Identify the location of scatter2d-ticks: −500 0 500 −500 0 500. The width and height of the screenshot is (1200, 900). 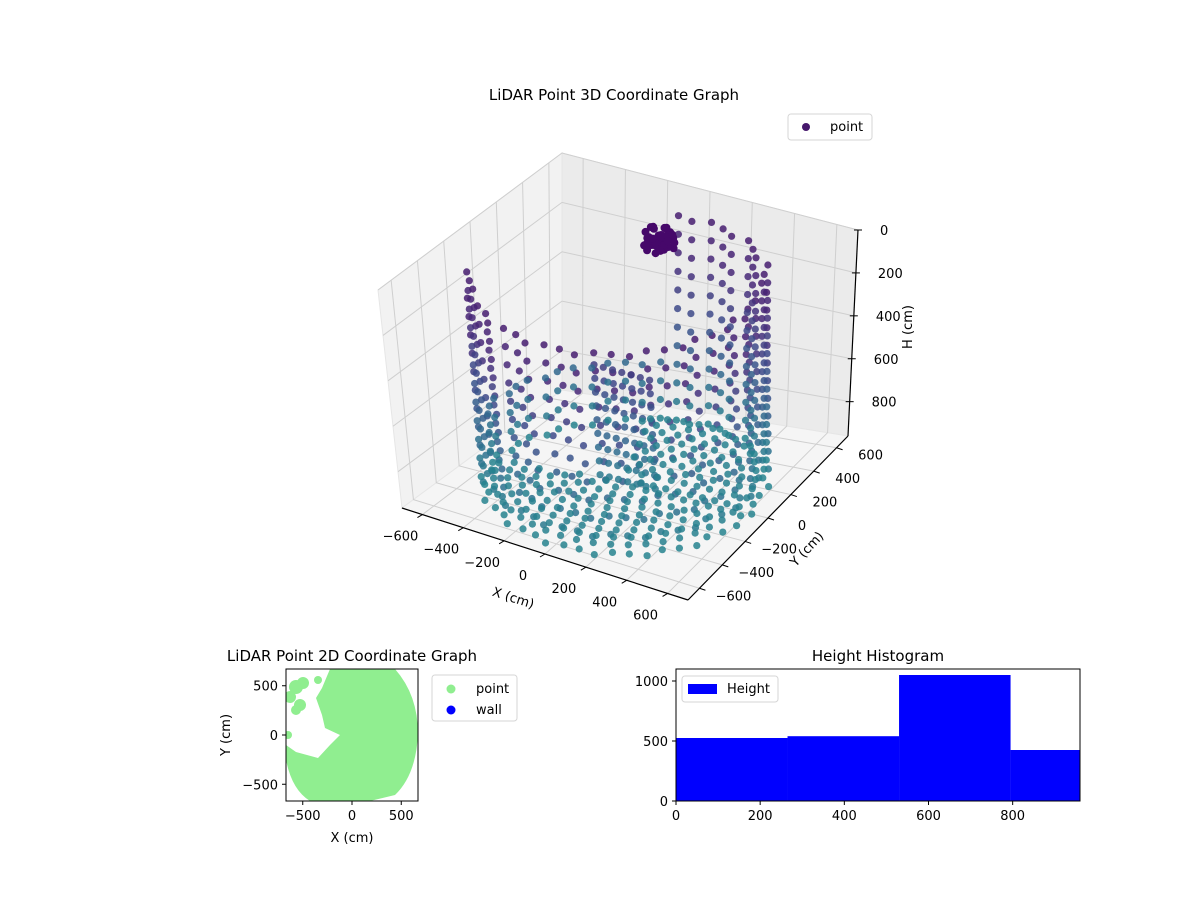
(327, 752).